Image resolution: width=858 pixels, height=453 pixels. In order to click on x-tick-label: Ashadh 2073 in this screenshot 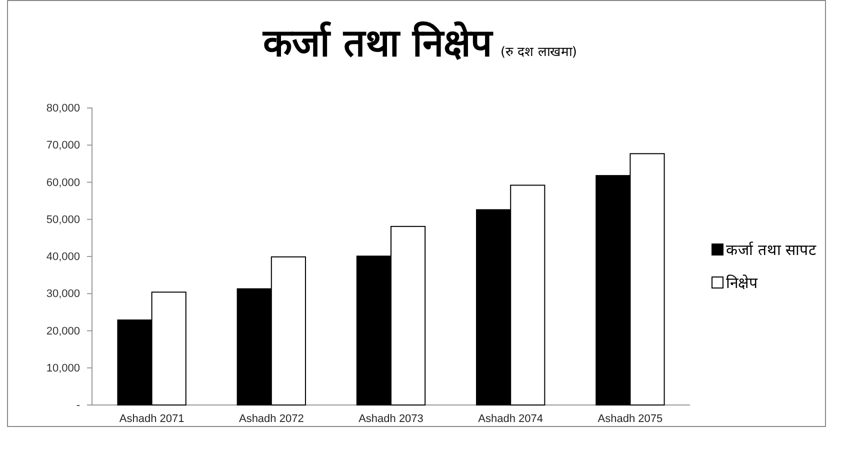, I will do `click(391, 419)`.